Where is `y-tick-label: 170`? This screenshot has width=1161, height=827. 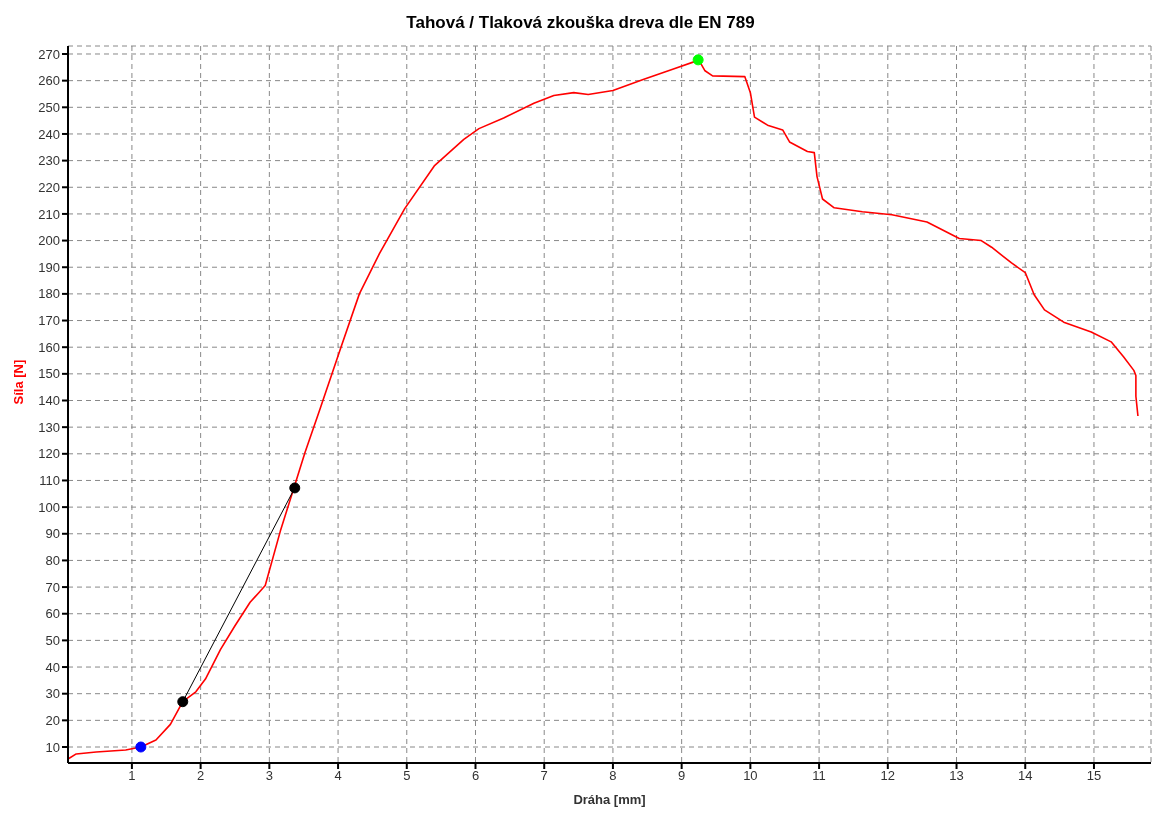
y-tick-label: 170 is located at coordinates (49, 321).